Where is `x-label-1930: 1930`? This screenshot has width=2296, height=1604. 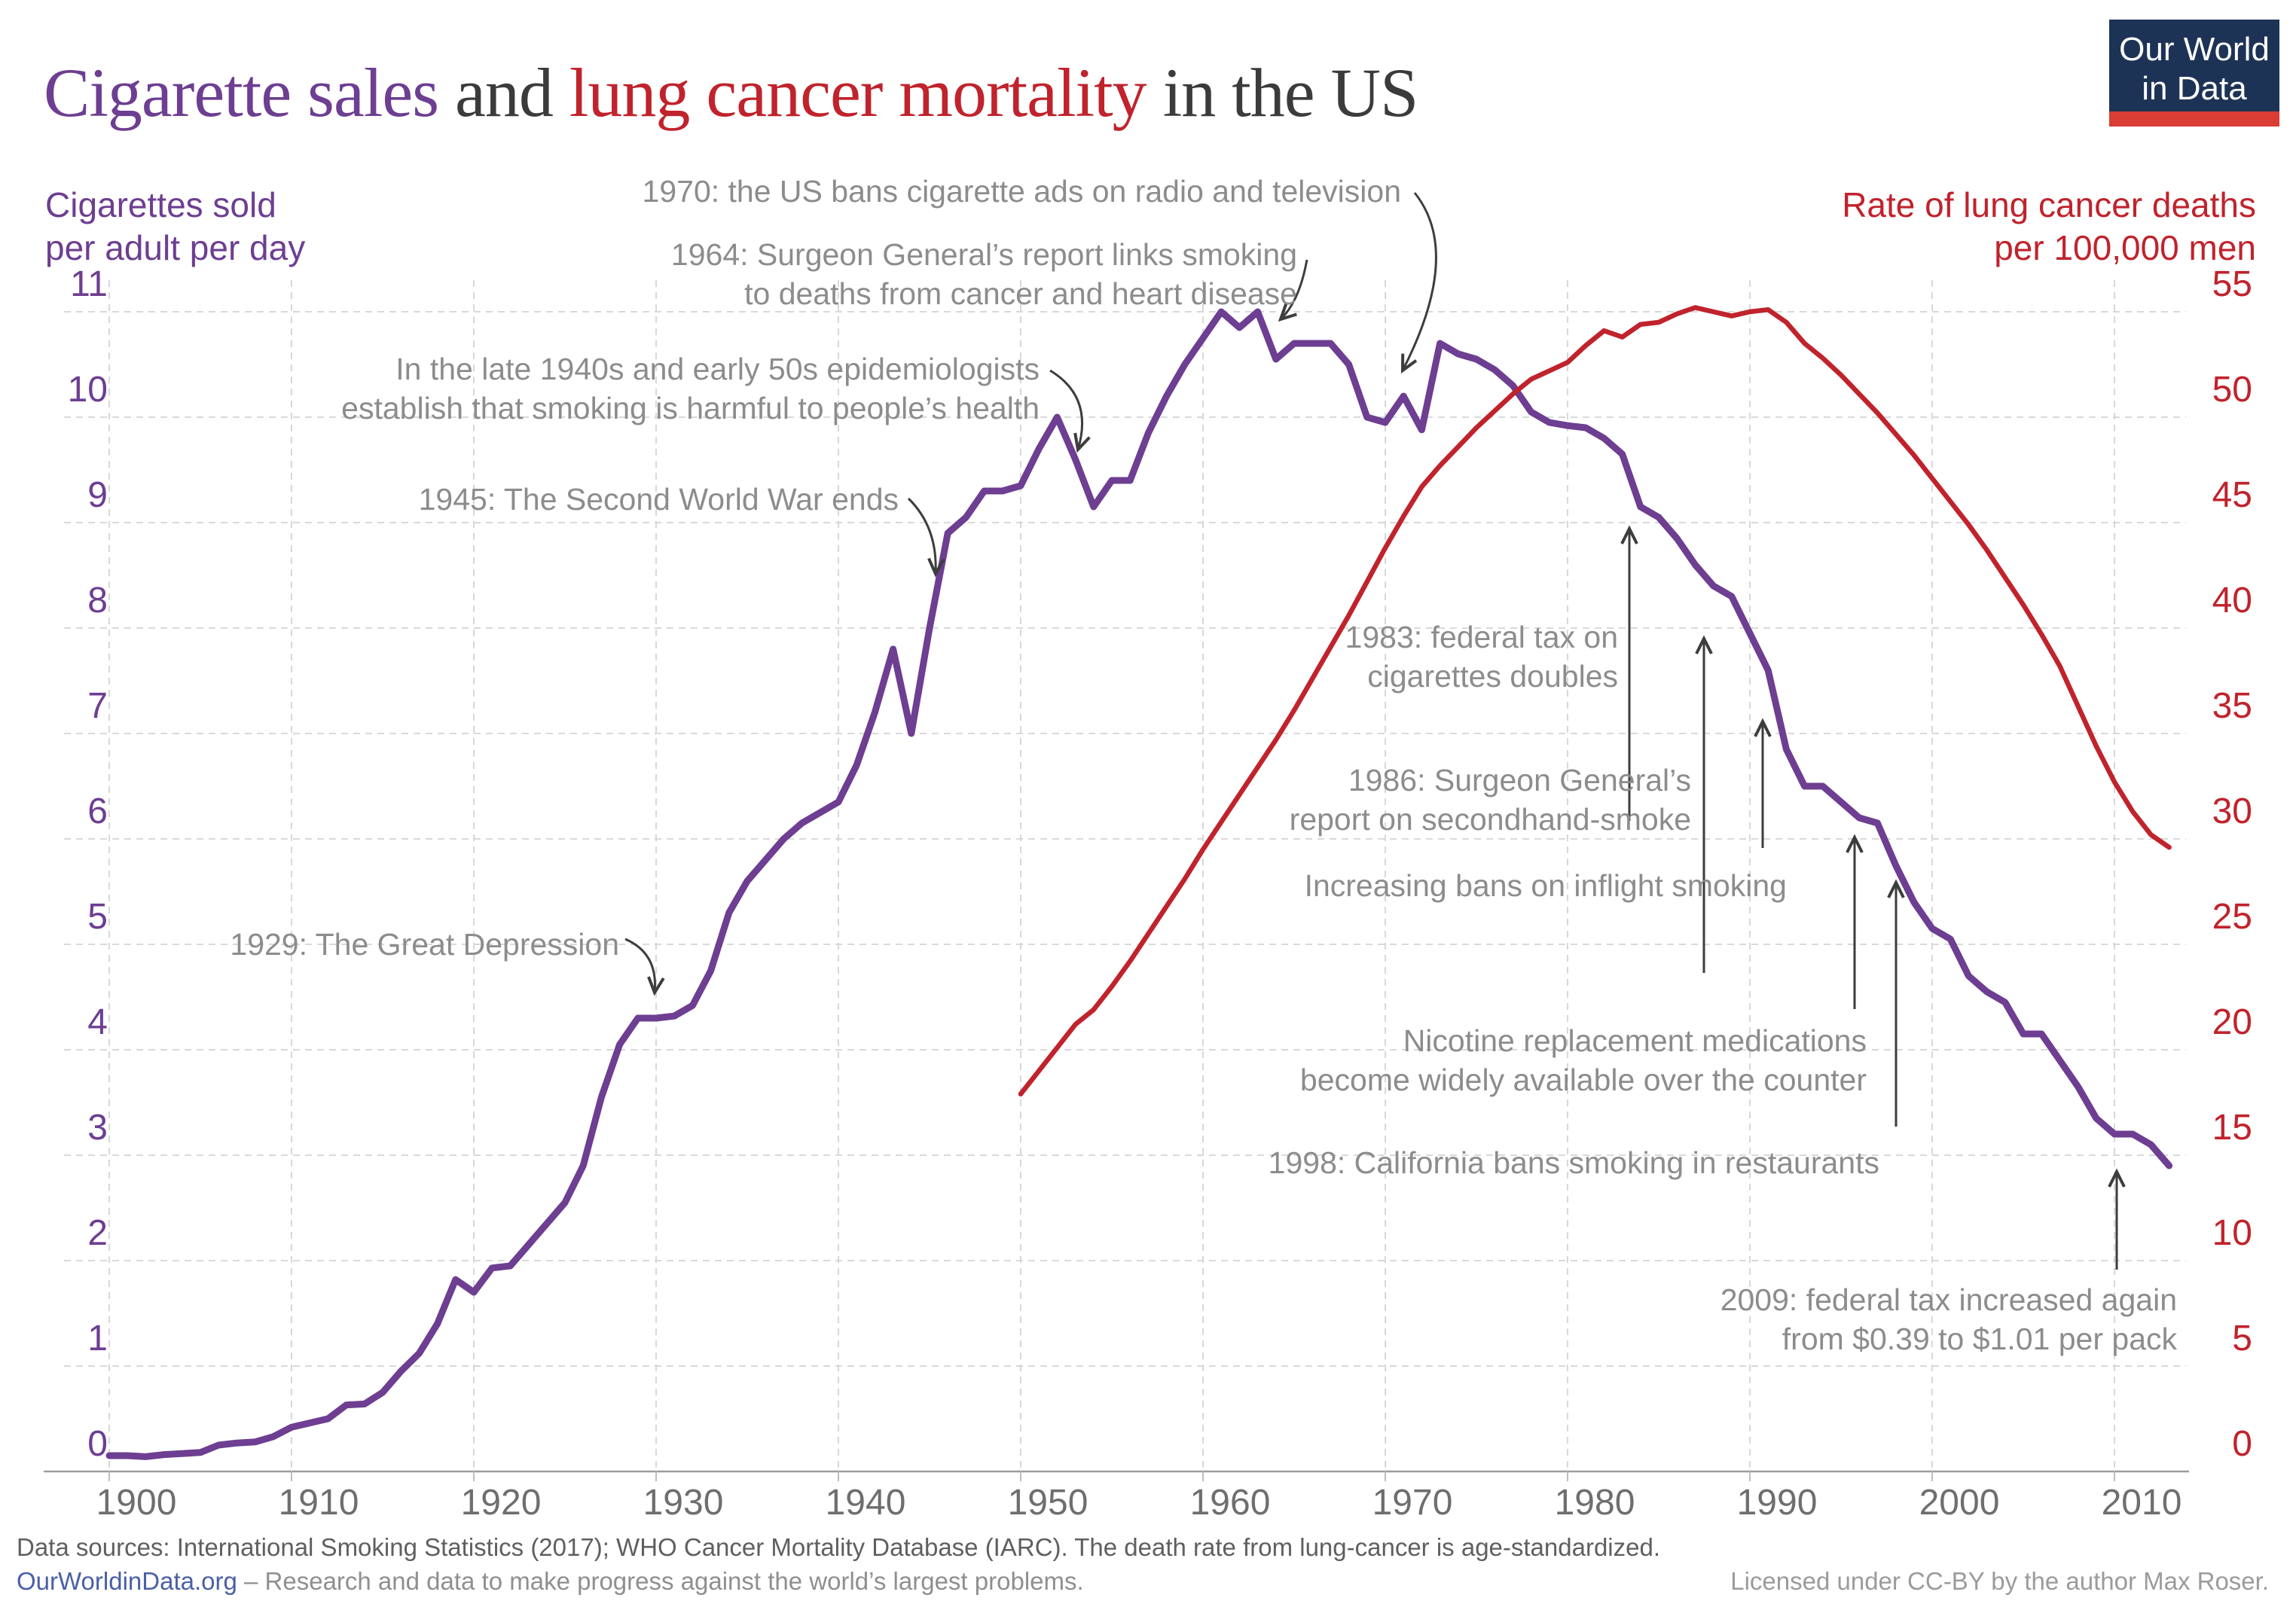
x-label-1930: 1930 is located at coordinates (683, 1503).